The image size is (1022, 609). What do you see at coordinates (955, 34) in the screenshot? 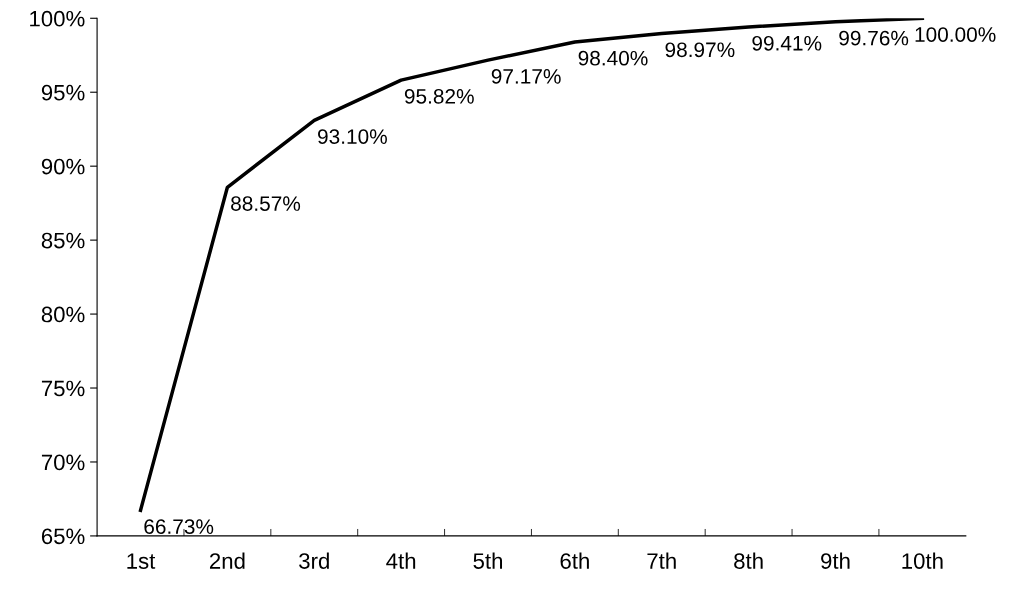
I see `data-label: 100.00%` at bounding box center [955, 34].